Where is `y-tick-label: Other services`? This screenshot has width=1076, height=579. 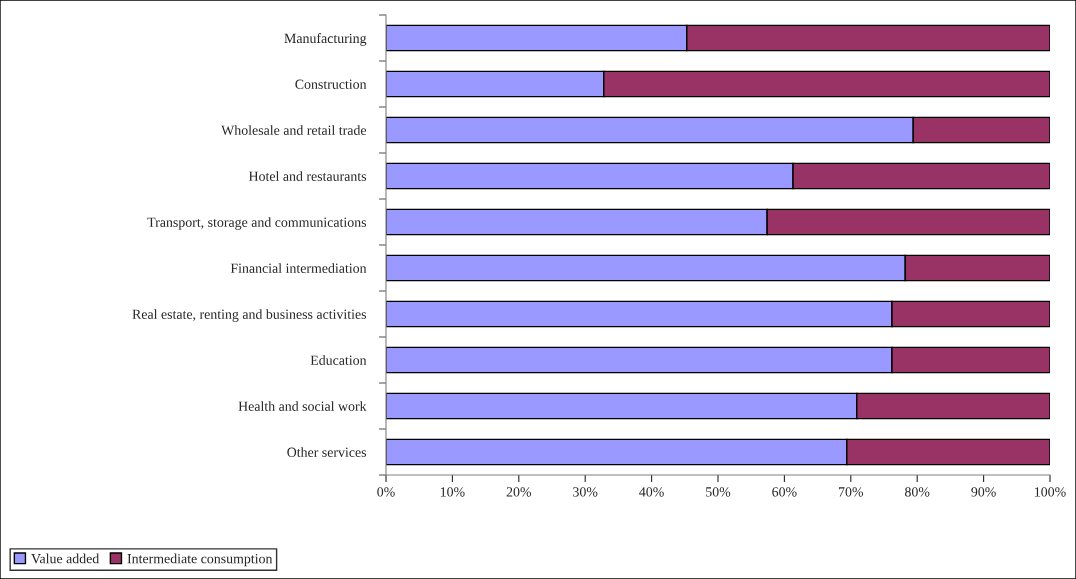 y-tick-label: Other services is located at coordinates (327, 452).